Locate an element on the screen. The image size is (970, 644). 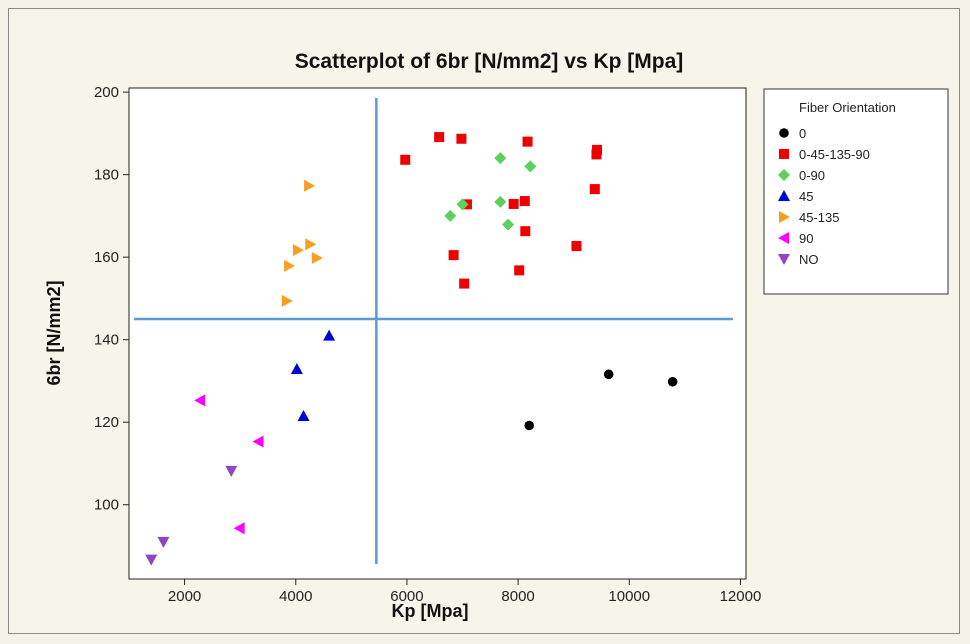
legend-title: Fiber Orientation is located at coordinates (847, 107).